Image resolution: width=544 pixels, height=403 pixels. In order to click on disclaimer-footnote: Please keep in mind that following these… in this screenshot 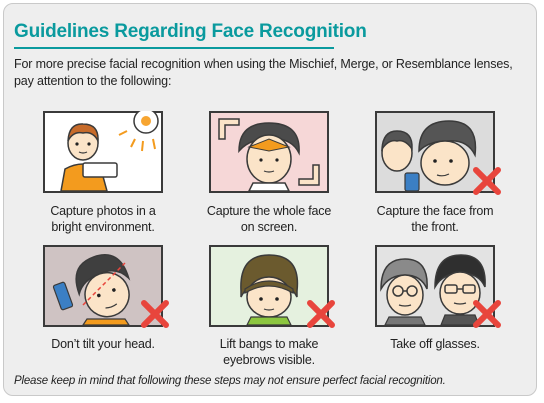, I will do `click(230, 381)`.